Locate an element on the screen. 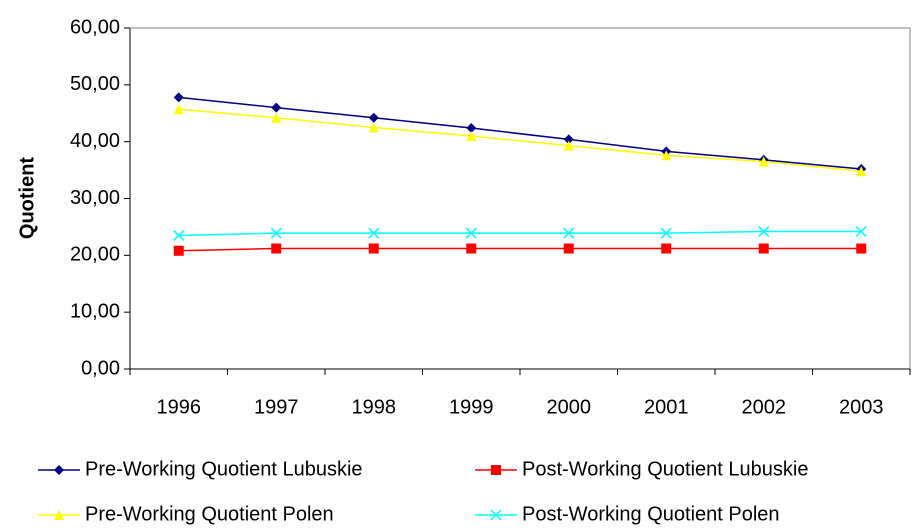 The height and width of the screenshot is (528, 919). legend-label: Pre-Working Quotient Lubuskie is located at coordinates (224, 469).